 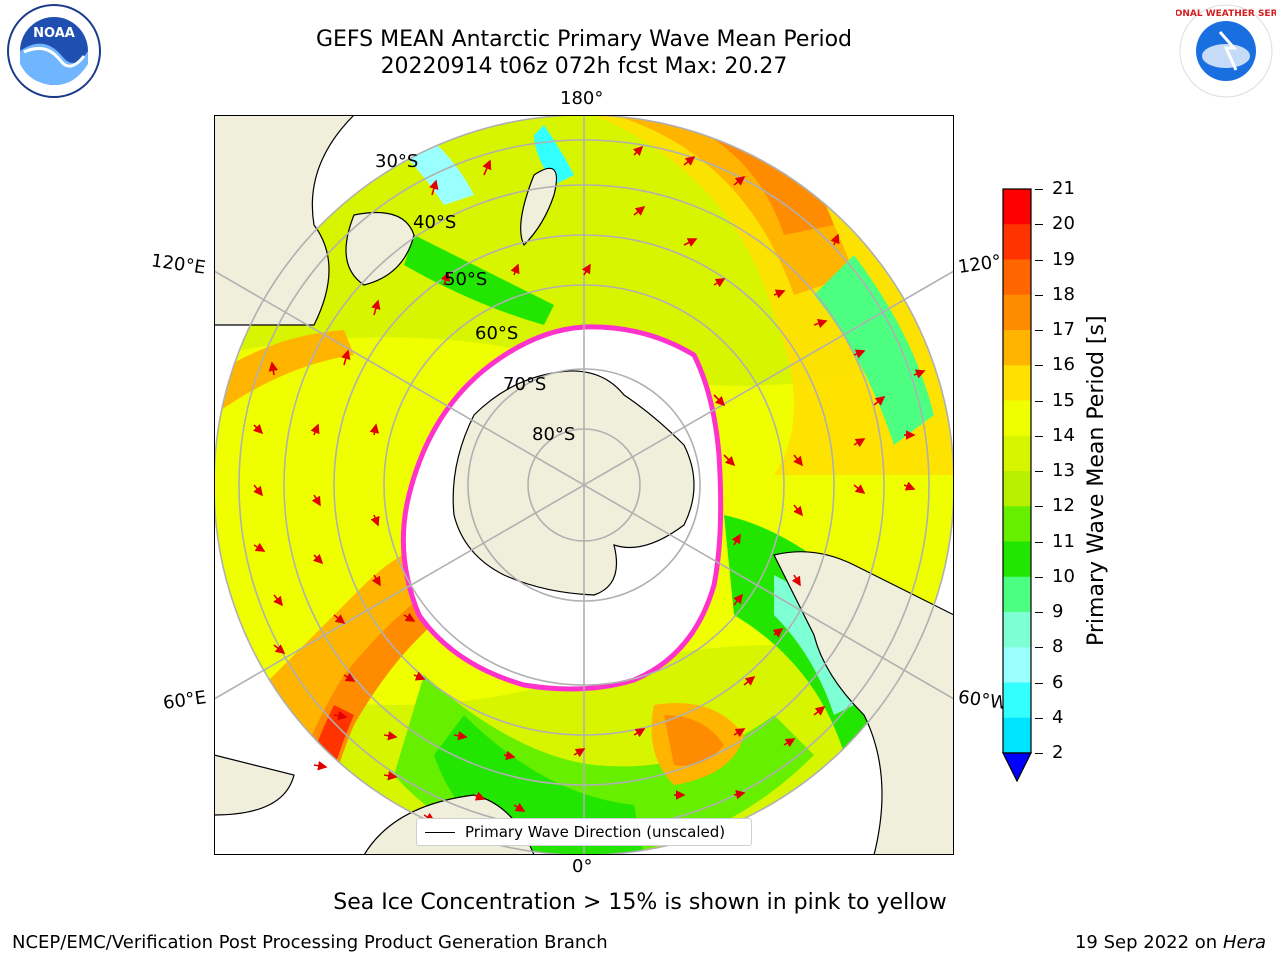 I want to click on legend-label: Primary Wave Direction (unscaled), so click(x=595, y=832).